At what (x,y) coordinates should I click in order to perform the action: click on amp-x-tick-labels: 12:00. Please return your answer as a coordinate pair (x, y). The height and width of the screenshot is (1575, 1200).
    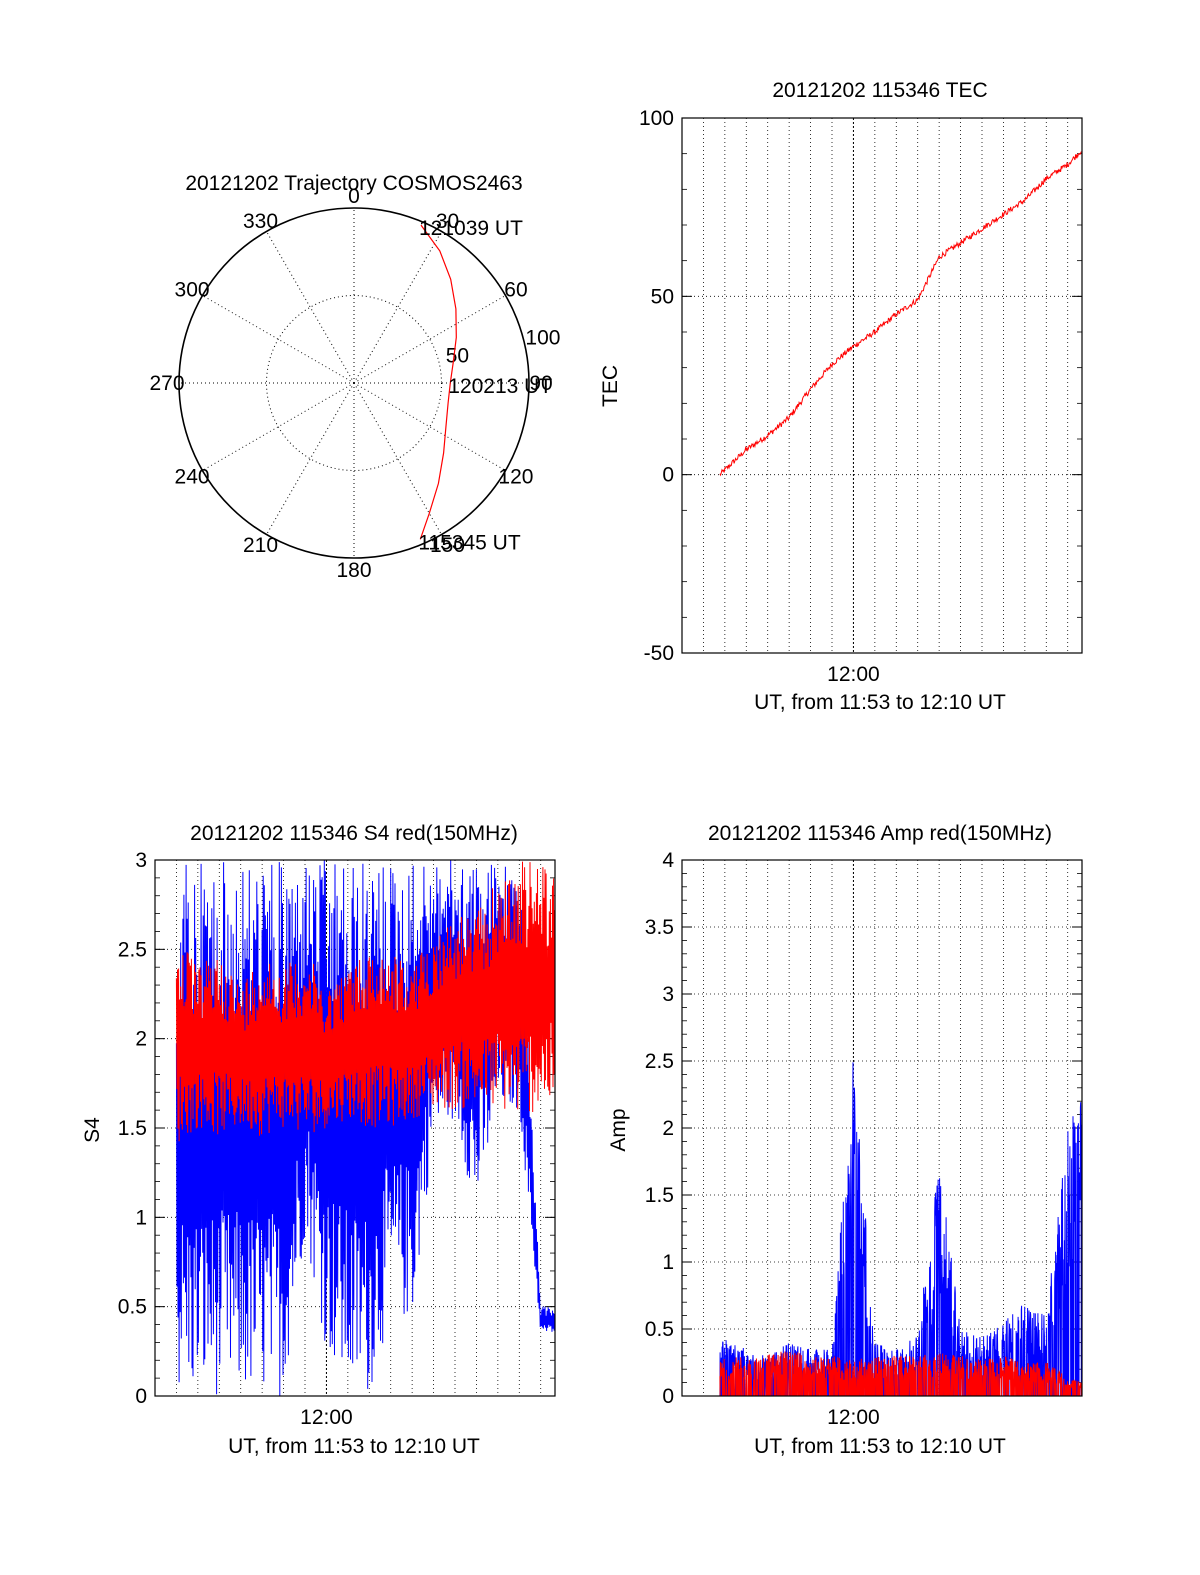
    Looking at the image, I should click on (853, 1417).